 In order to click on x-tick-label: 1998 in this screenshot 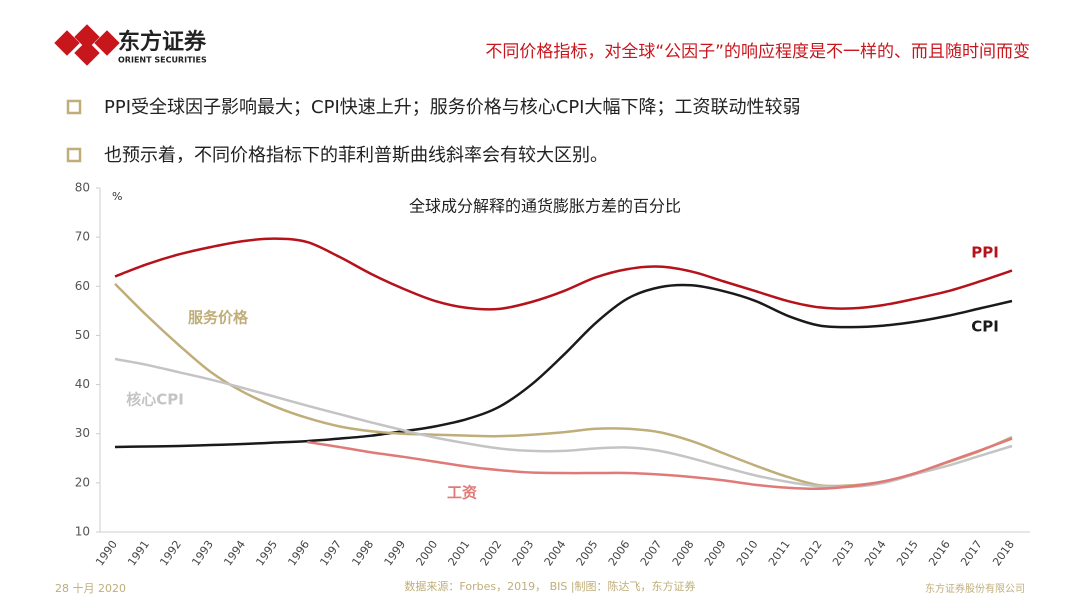, I will do `click(362, 553)`.